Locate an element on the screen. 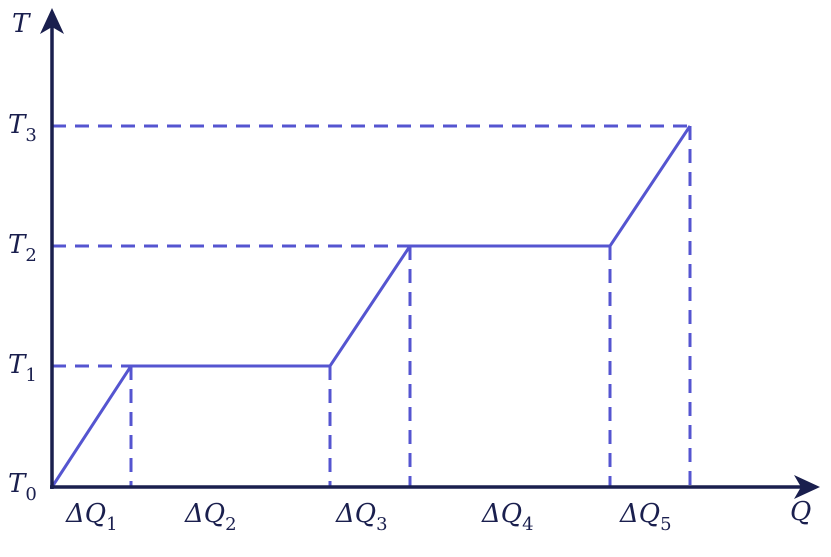  temperature-label: T3 is located at coordinates (22, 128).